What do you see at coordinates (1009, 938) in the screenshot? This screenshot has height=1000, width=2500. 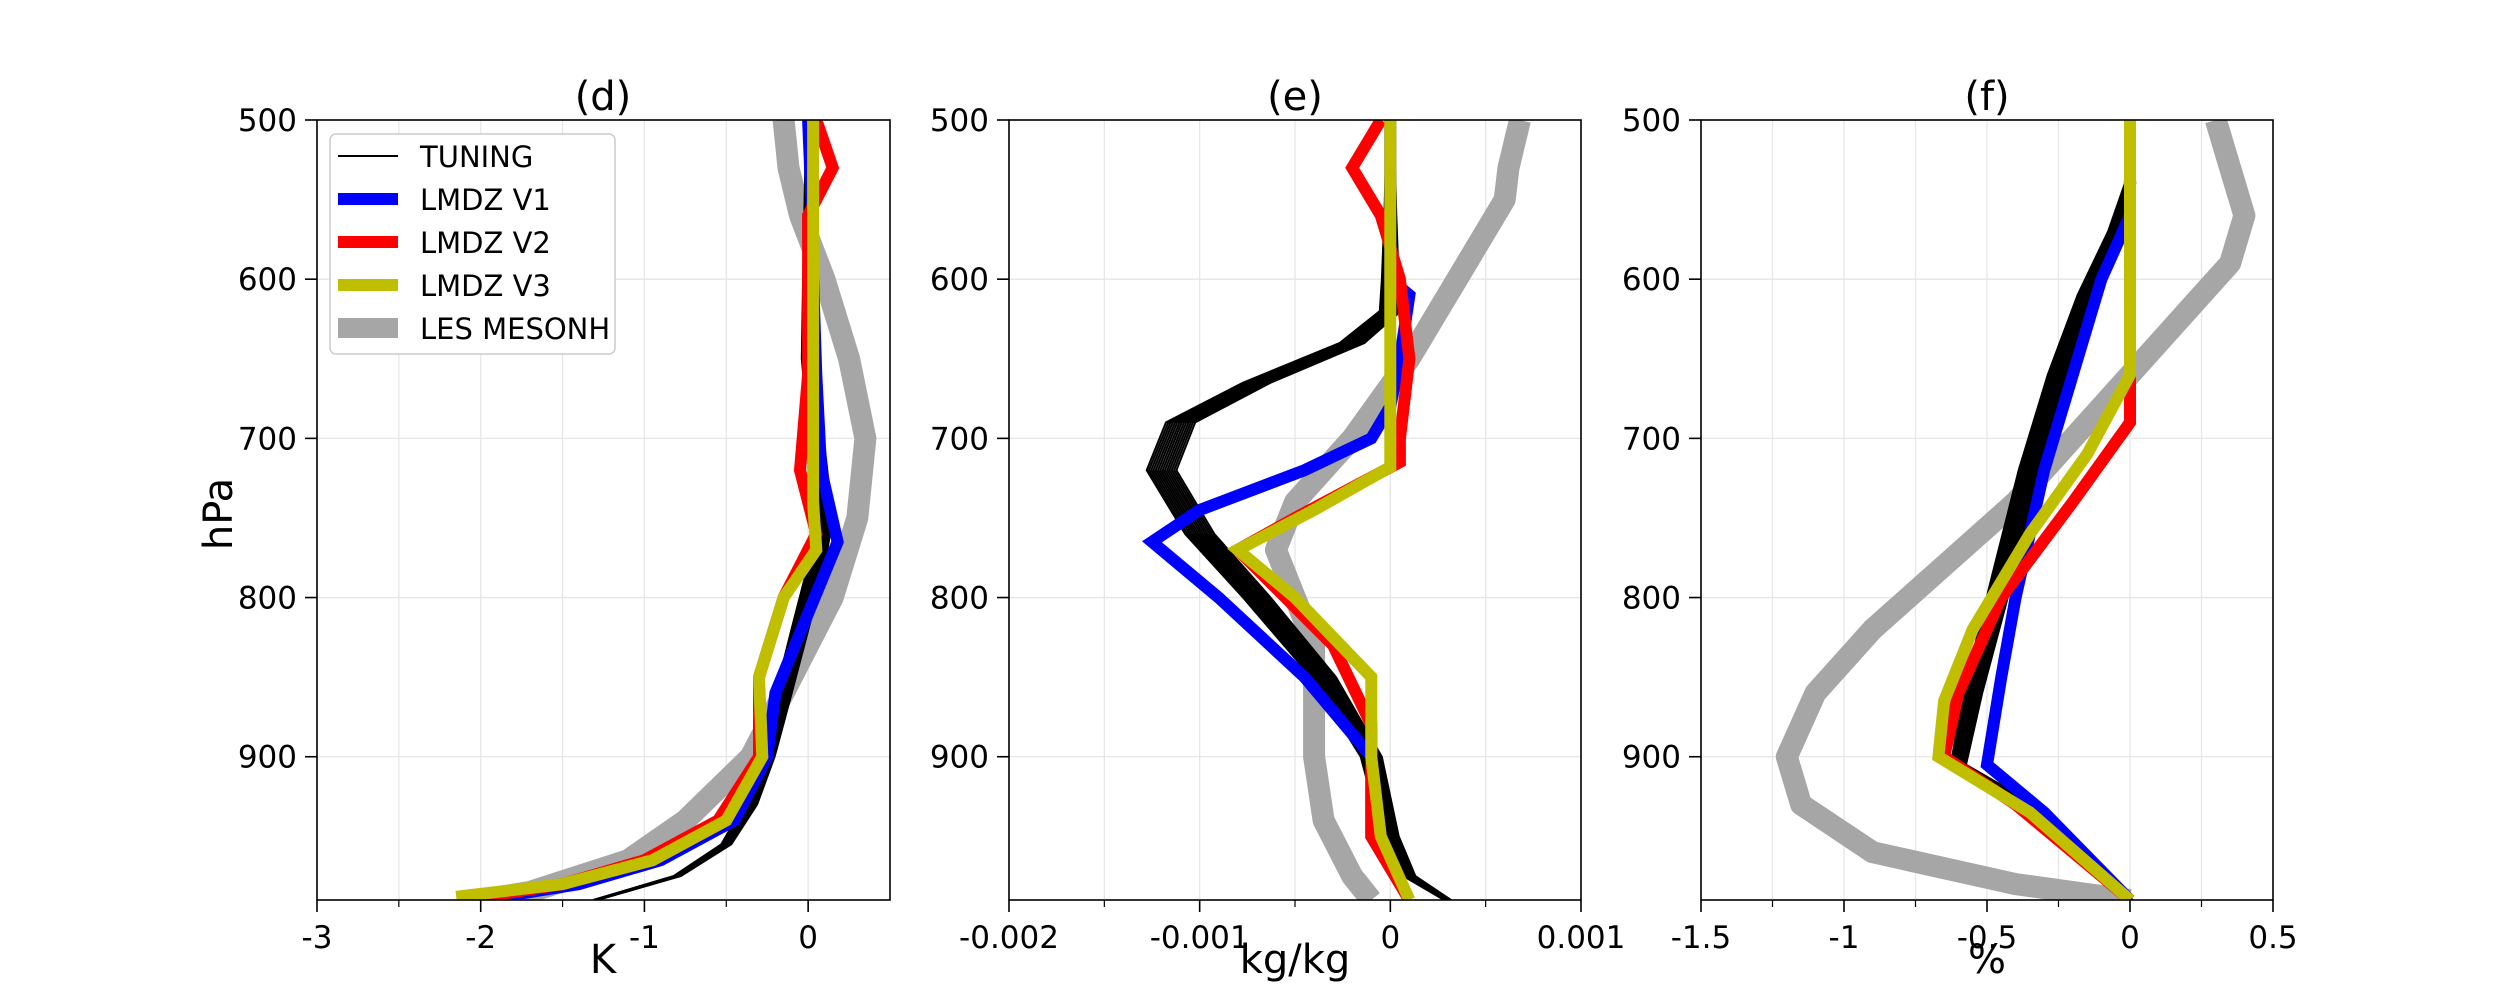 I see `x-tick-label: -0.002` at bounding box center [1009, 938].